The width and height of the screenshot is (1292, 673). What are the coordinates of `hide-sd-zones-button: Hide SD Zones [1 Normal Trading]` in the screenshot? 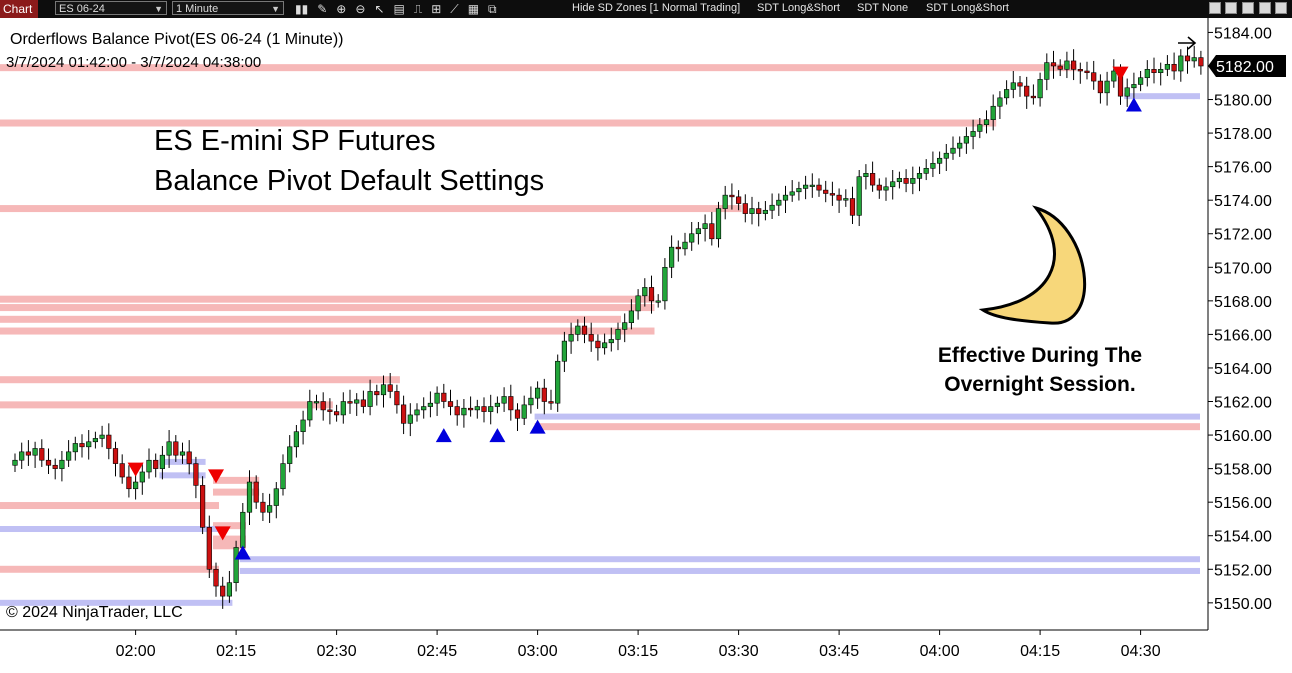 It's located at (656, 8).